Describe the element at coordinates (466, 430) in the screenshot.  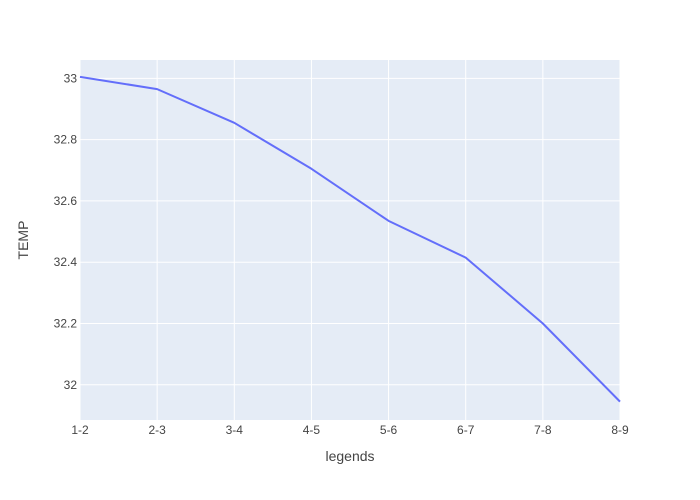
I see `x-tick-label: 6-7` at that location.